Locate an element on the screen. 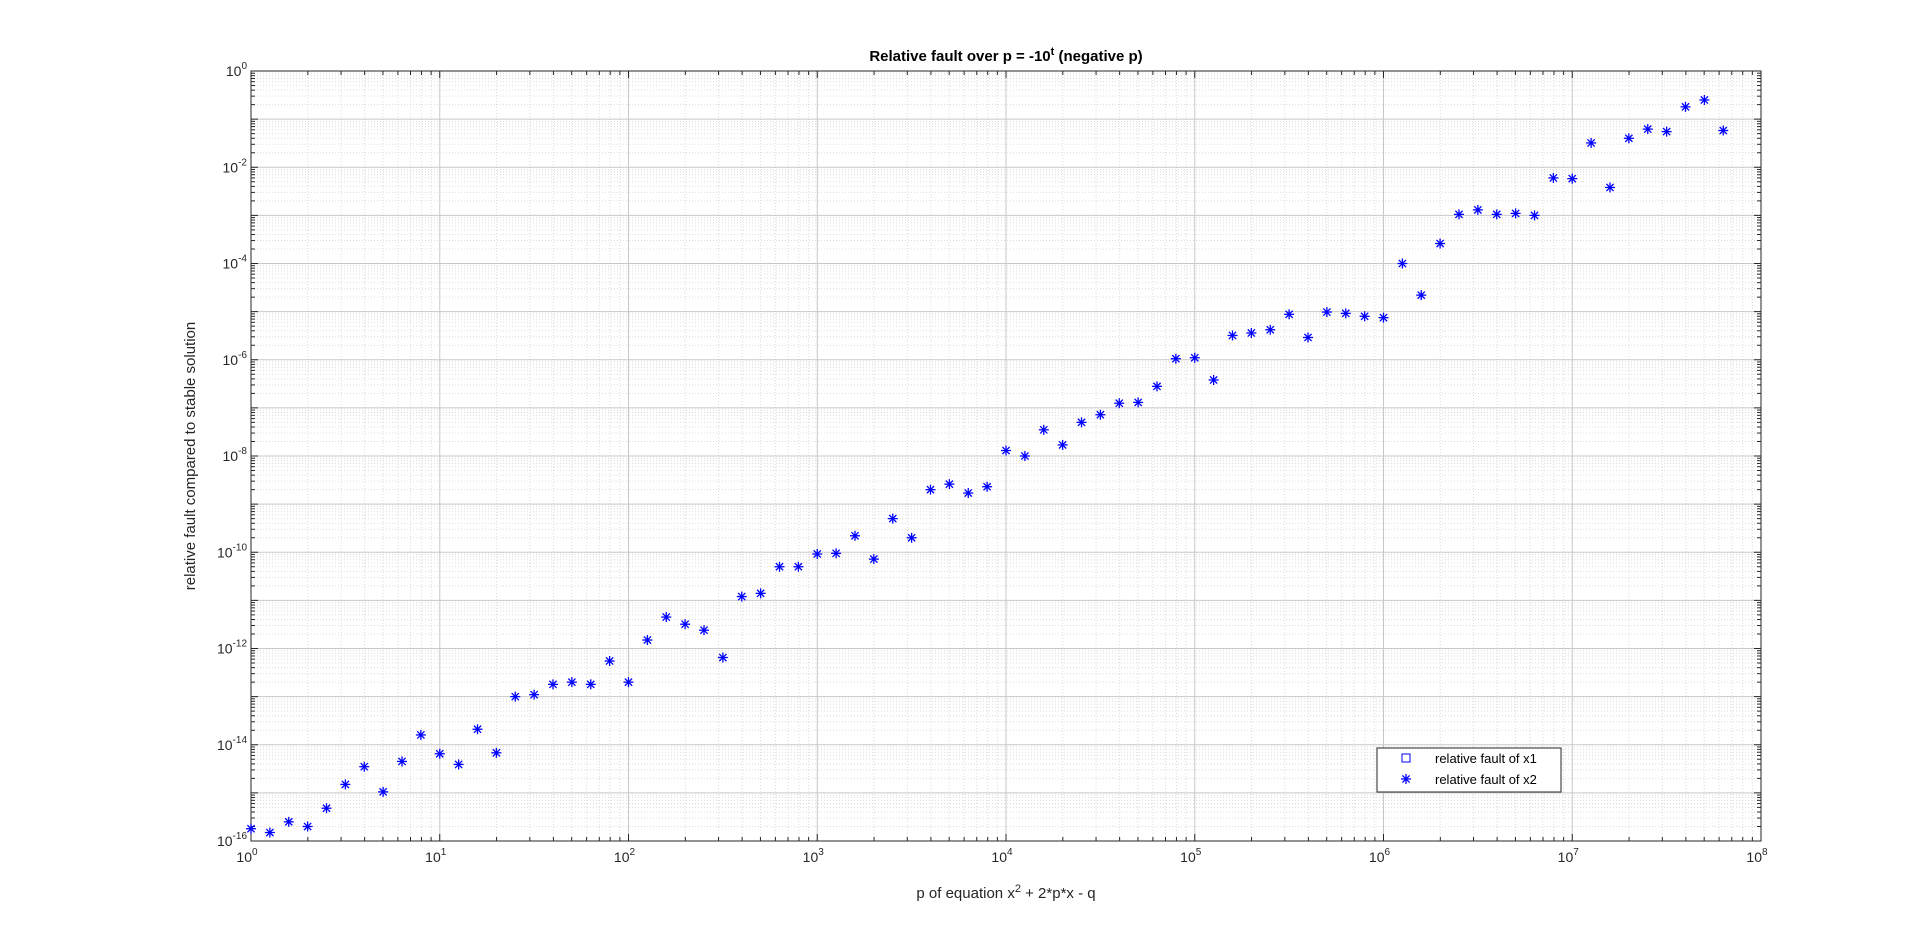 The height and width of the screenshot is (941, 1920). y-tick-label-exponent: -6 is located at coordinates (242, 355).